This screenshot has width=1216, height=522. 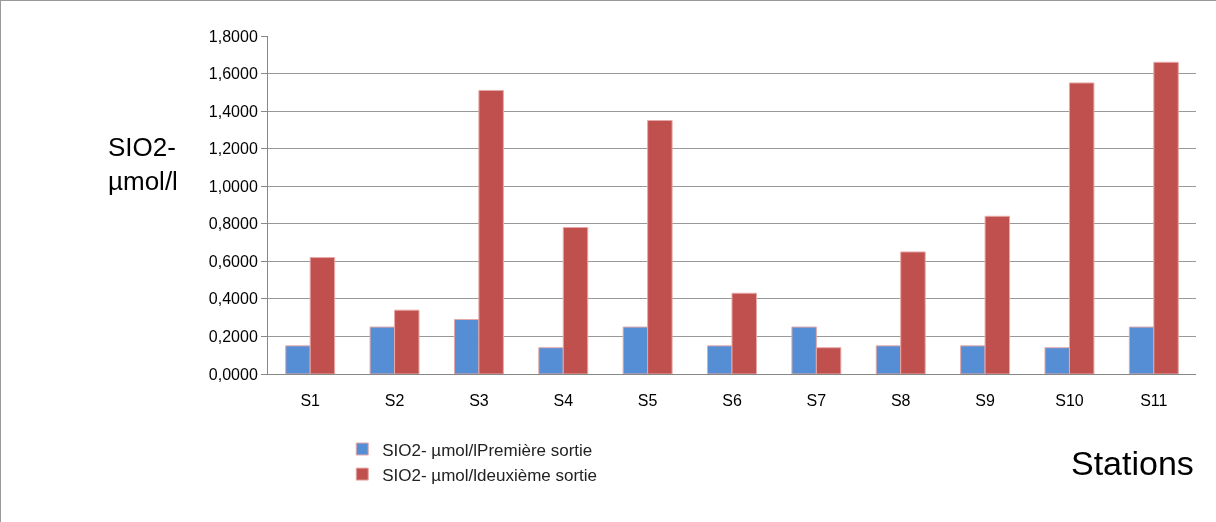 What do you see at coordinates (233, 374) in the screenshot?
I see `y-tick-label: 0,0000` at bounding box center [233, 374].